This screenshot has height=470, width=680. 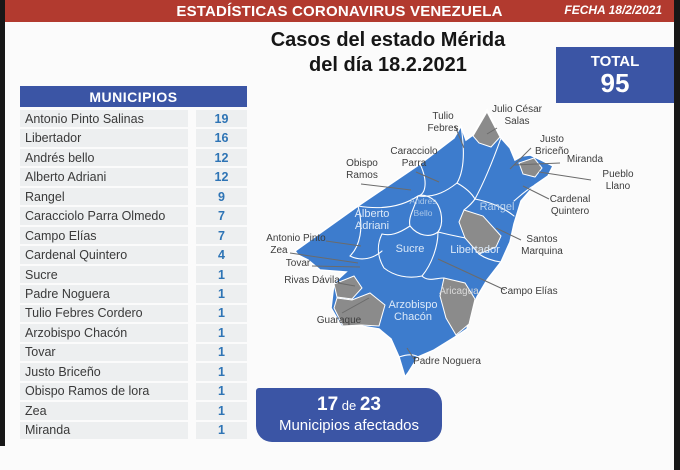 What do you see at coordinates (459, 137) in the screenshot?
I see `leader-line-tulio-febres` at bounding box center [459, 137].